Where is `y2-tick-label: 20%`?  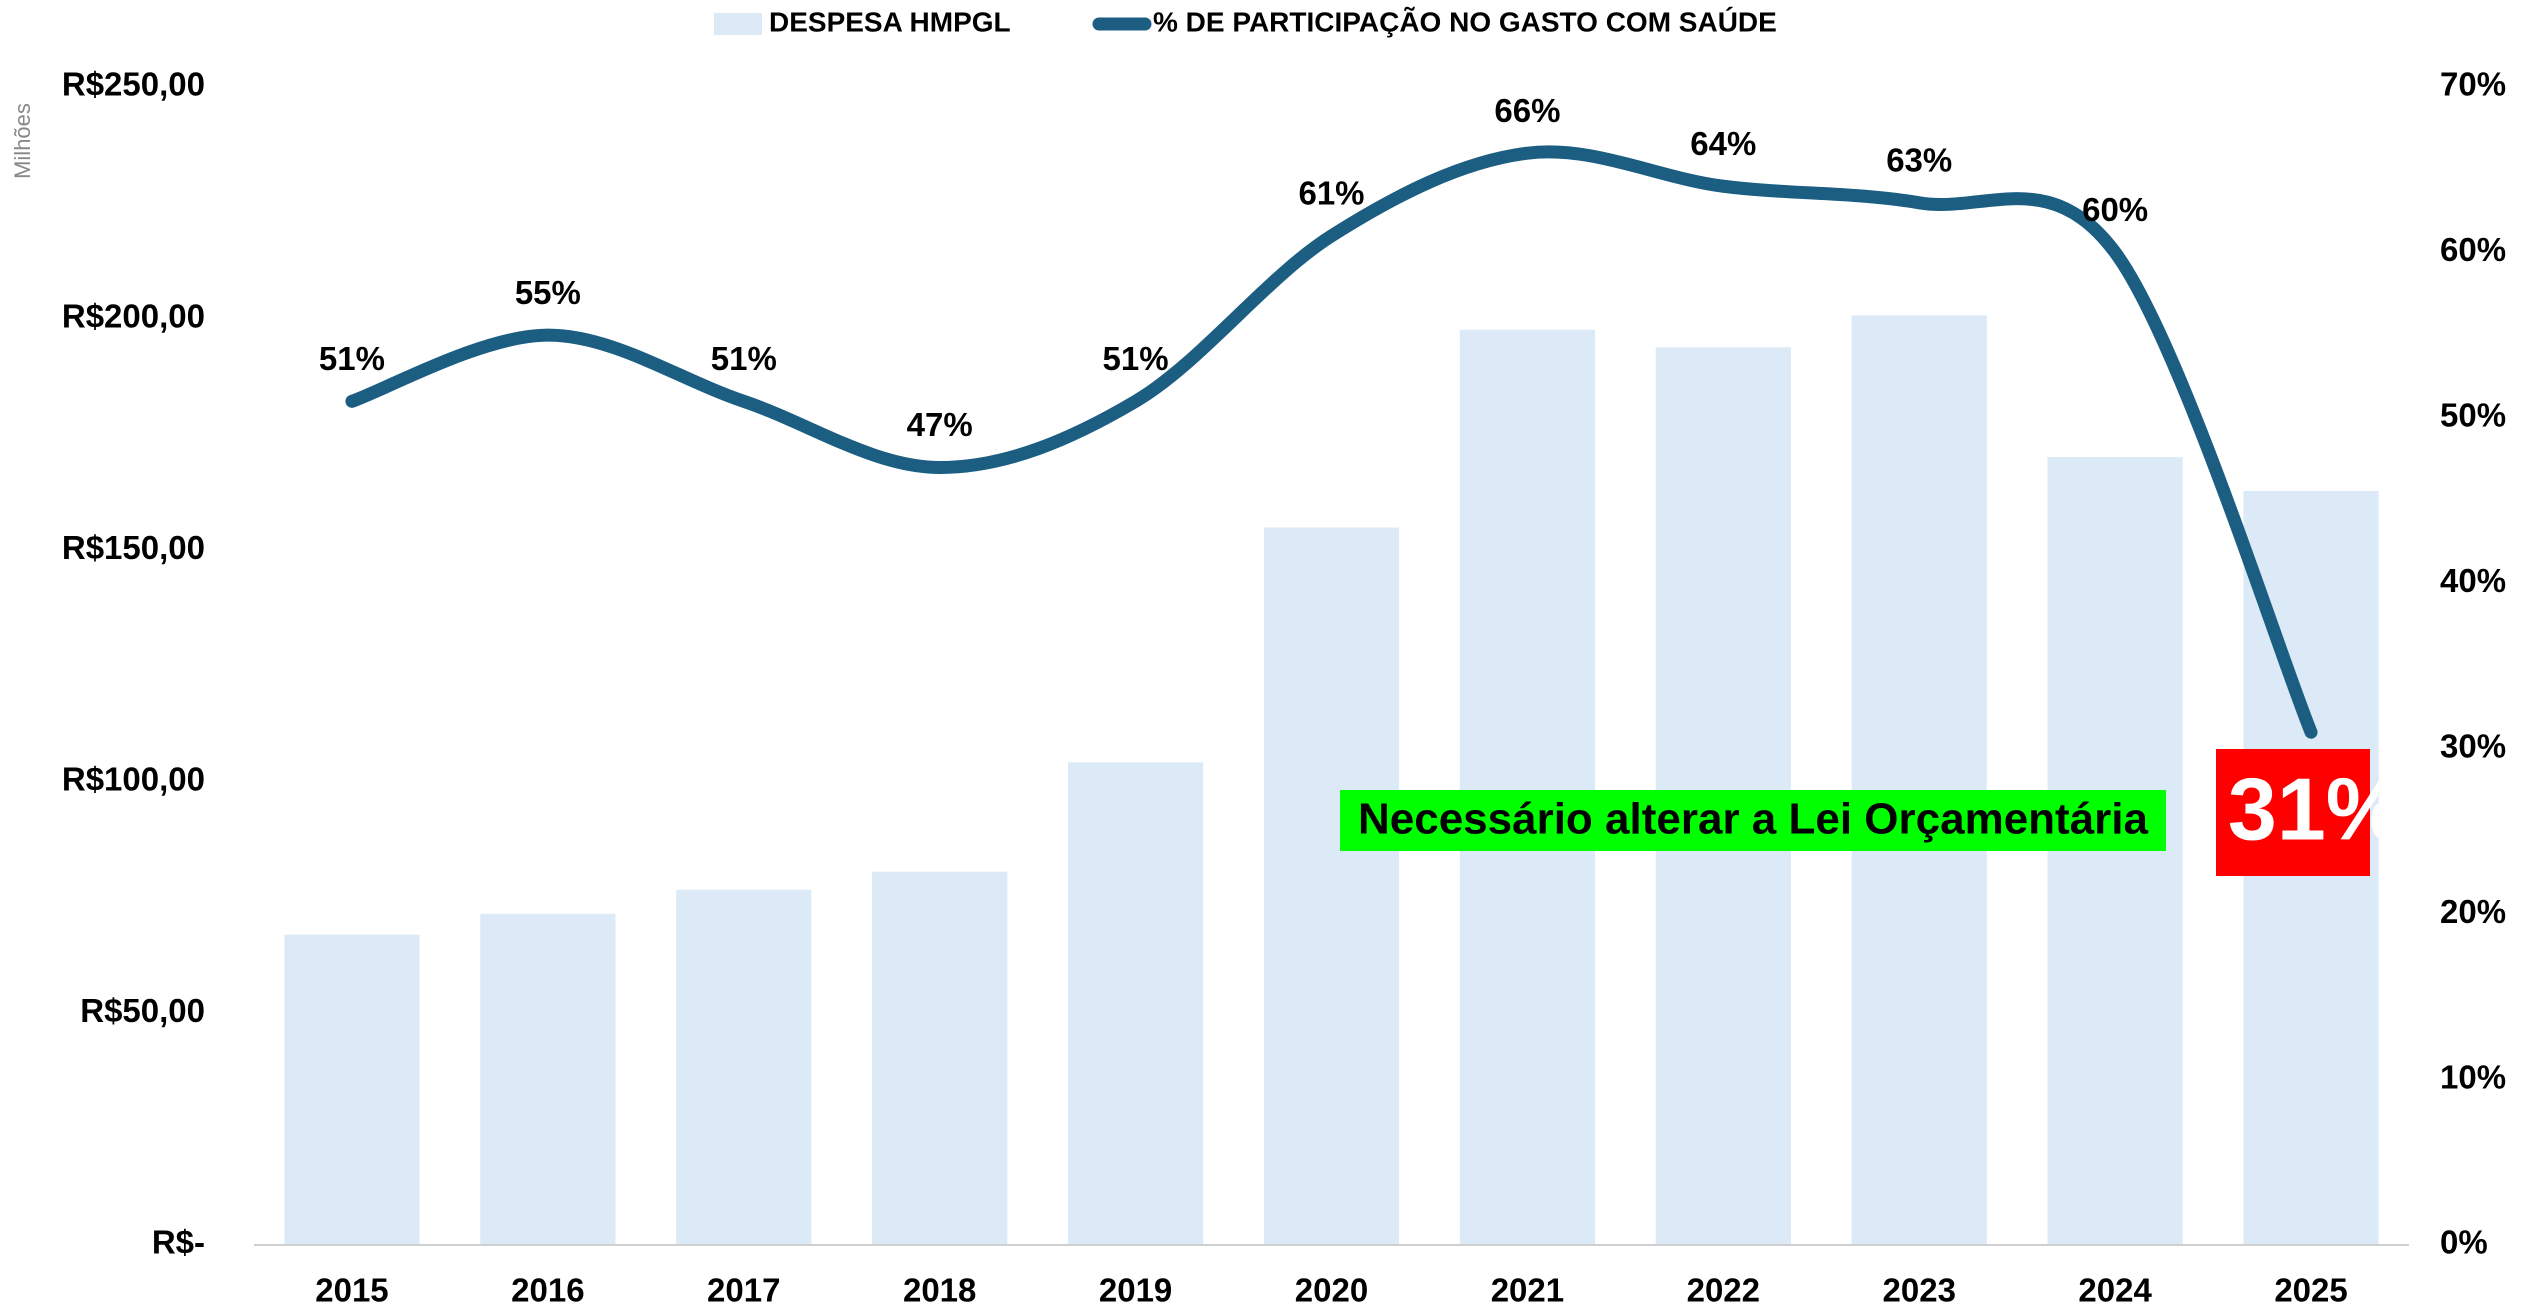 y2-tick-label: 20% is located at coordinates (2473, 911).